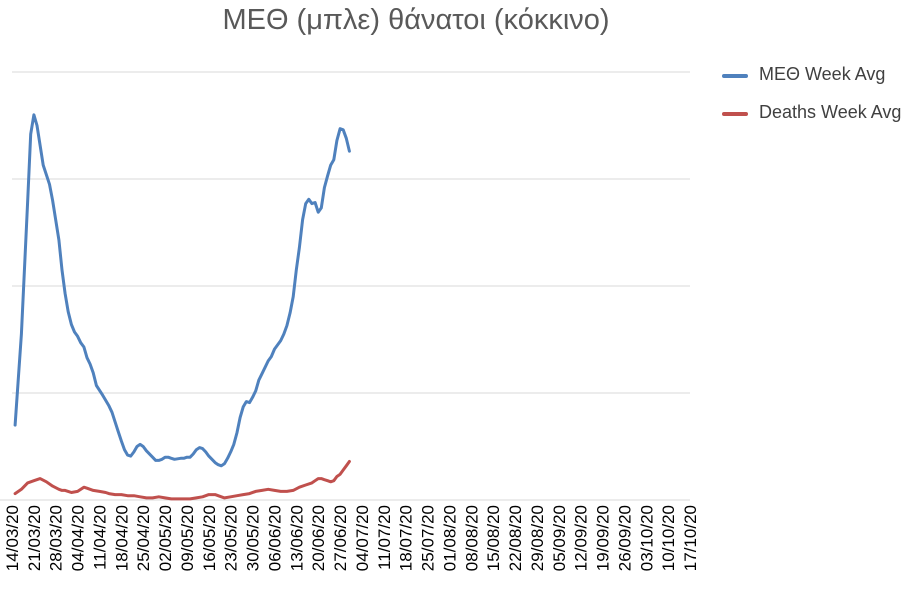  What do you see at coordinates (78, 538) in the screenshot?
I see `x-tick-label: 04/04/20` at bounding box center [78, 538].